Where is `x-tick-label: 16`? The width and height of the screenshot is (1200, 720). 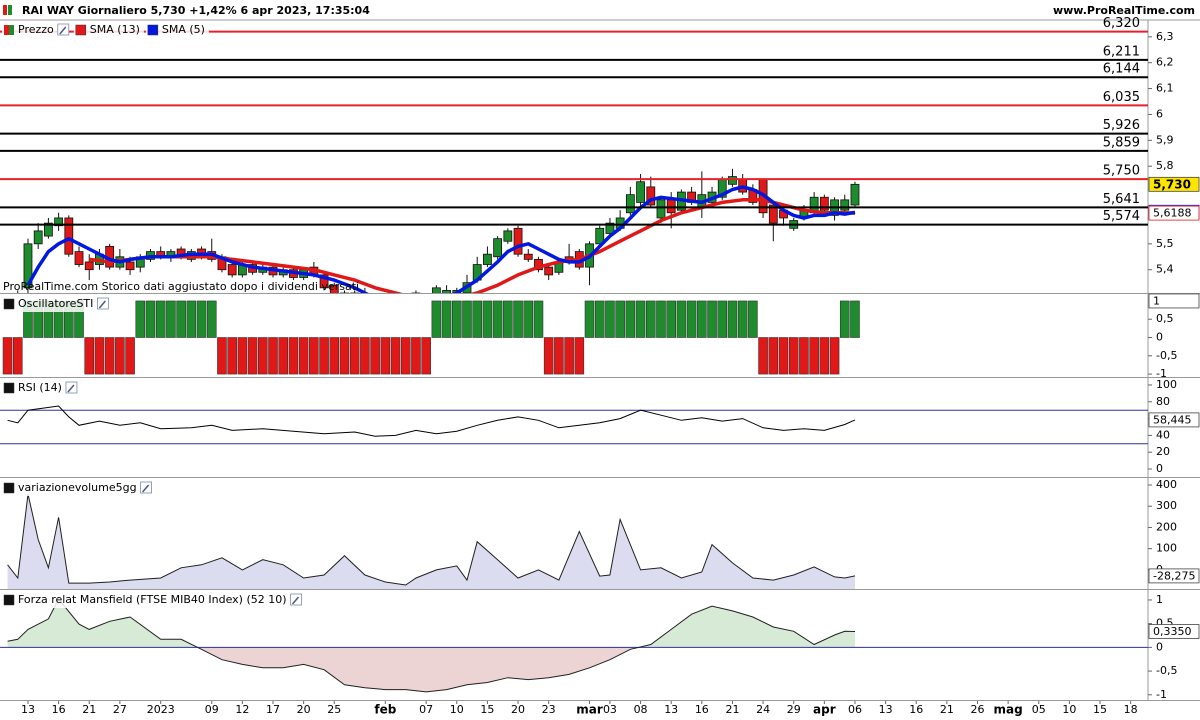 x-tick-label: 16 is located at coordinates (59, 709).